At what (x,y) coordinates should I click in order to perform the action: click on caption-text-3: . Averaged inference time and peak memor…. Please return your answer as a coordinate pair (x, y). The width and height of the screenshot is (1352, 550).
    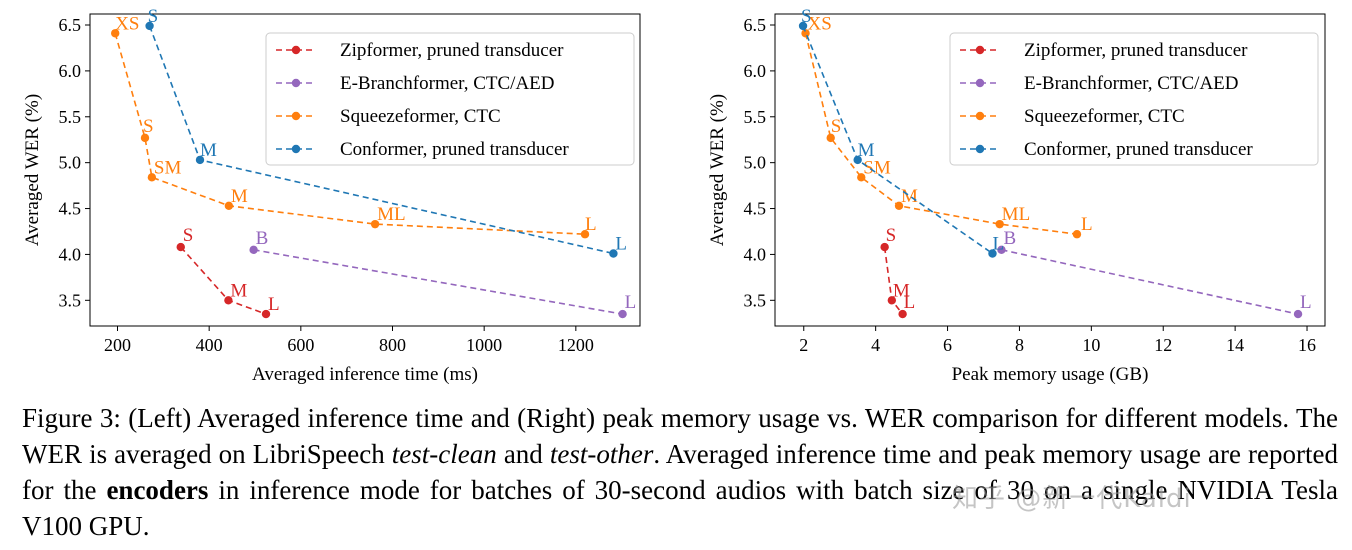
    Looking at the image, I should click on (680, 472).